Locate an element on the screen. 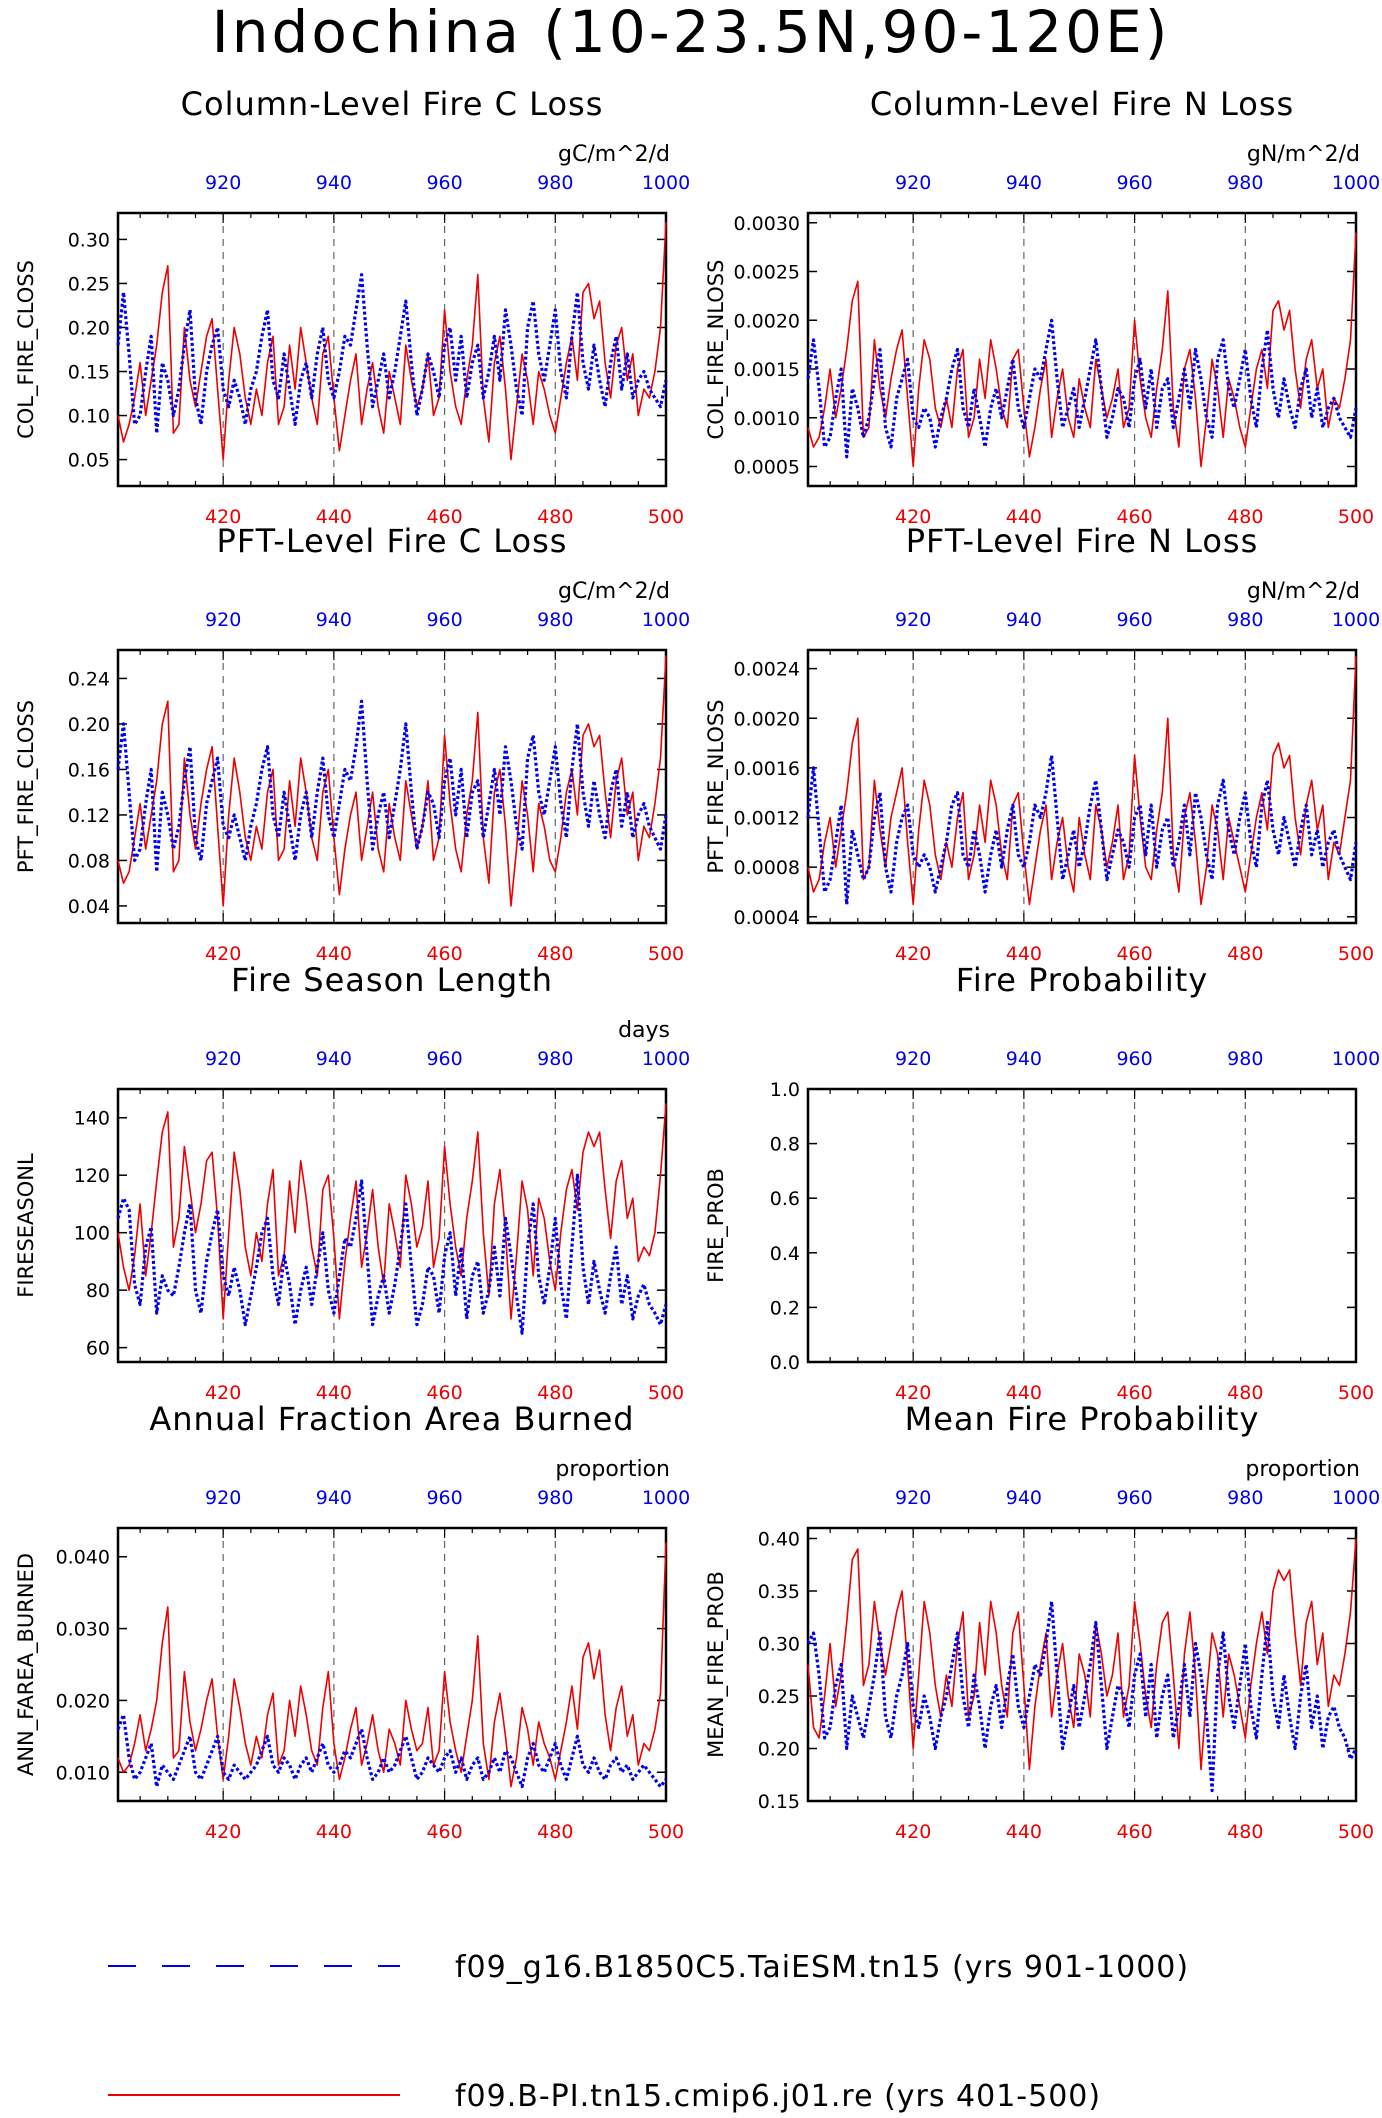 Image resolution: width=1382 pixels, height=2118 pixels. chart-title: Fire Probability is located at coordinates (1082, 980).